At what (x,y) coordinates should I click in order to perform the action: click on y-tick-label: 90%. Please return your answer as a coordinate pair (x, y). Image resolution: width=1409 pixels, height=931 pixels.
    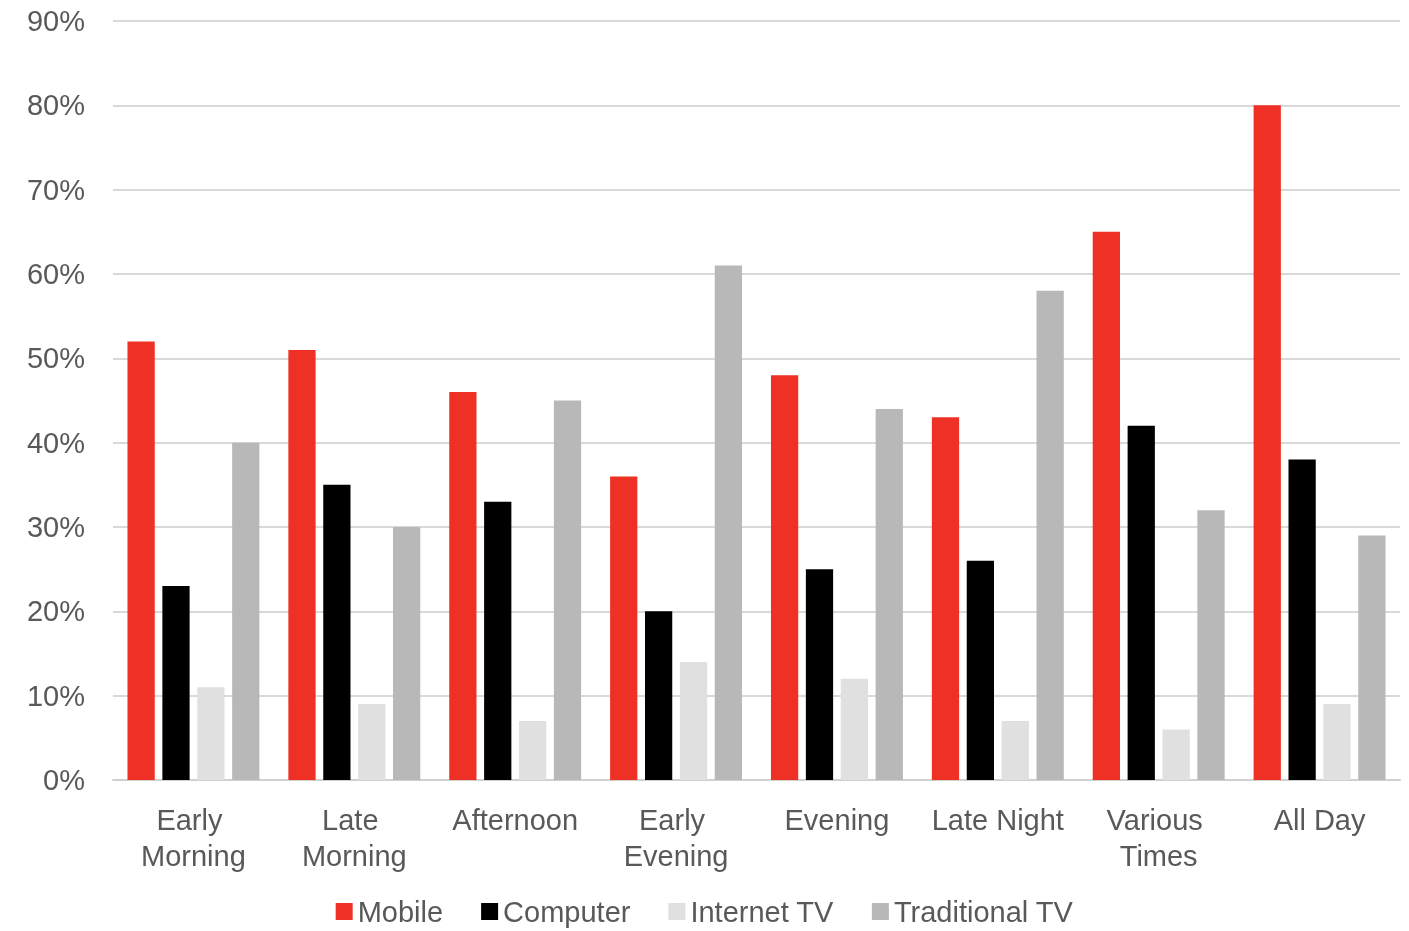
    Looking at the image, I should click on (55, 21).